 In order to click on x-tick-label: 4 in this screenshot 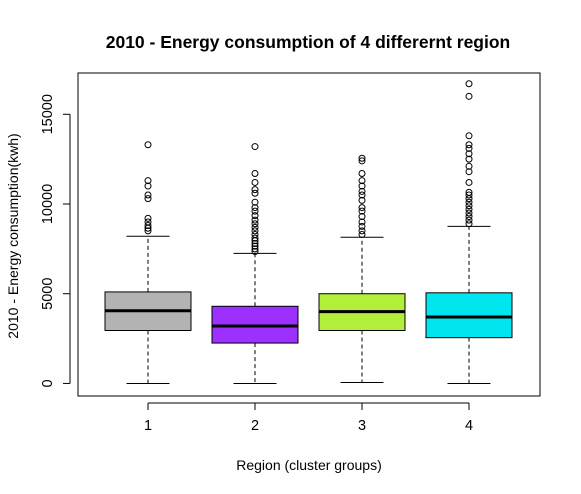, I will do `click(469, 426)`.